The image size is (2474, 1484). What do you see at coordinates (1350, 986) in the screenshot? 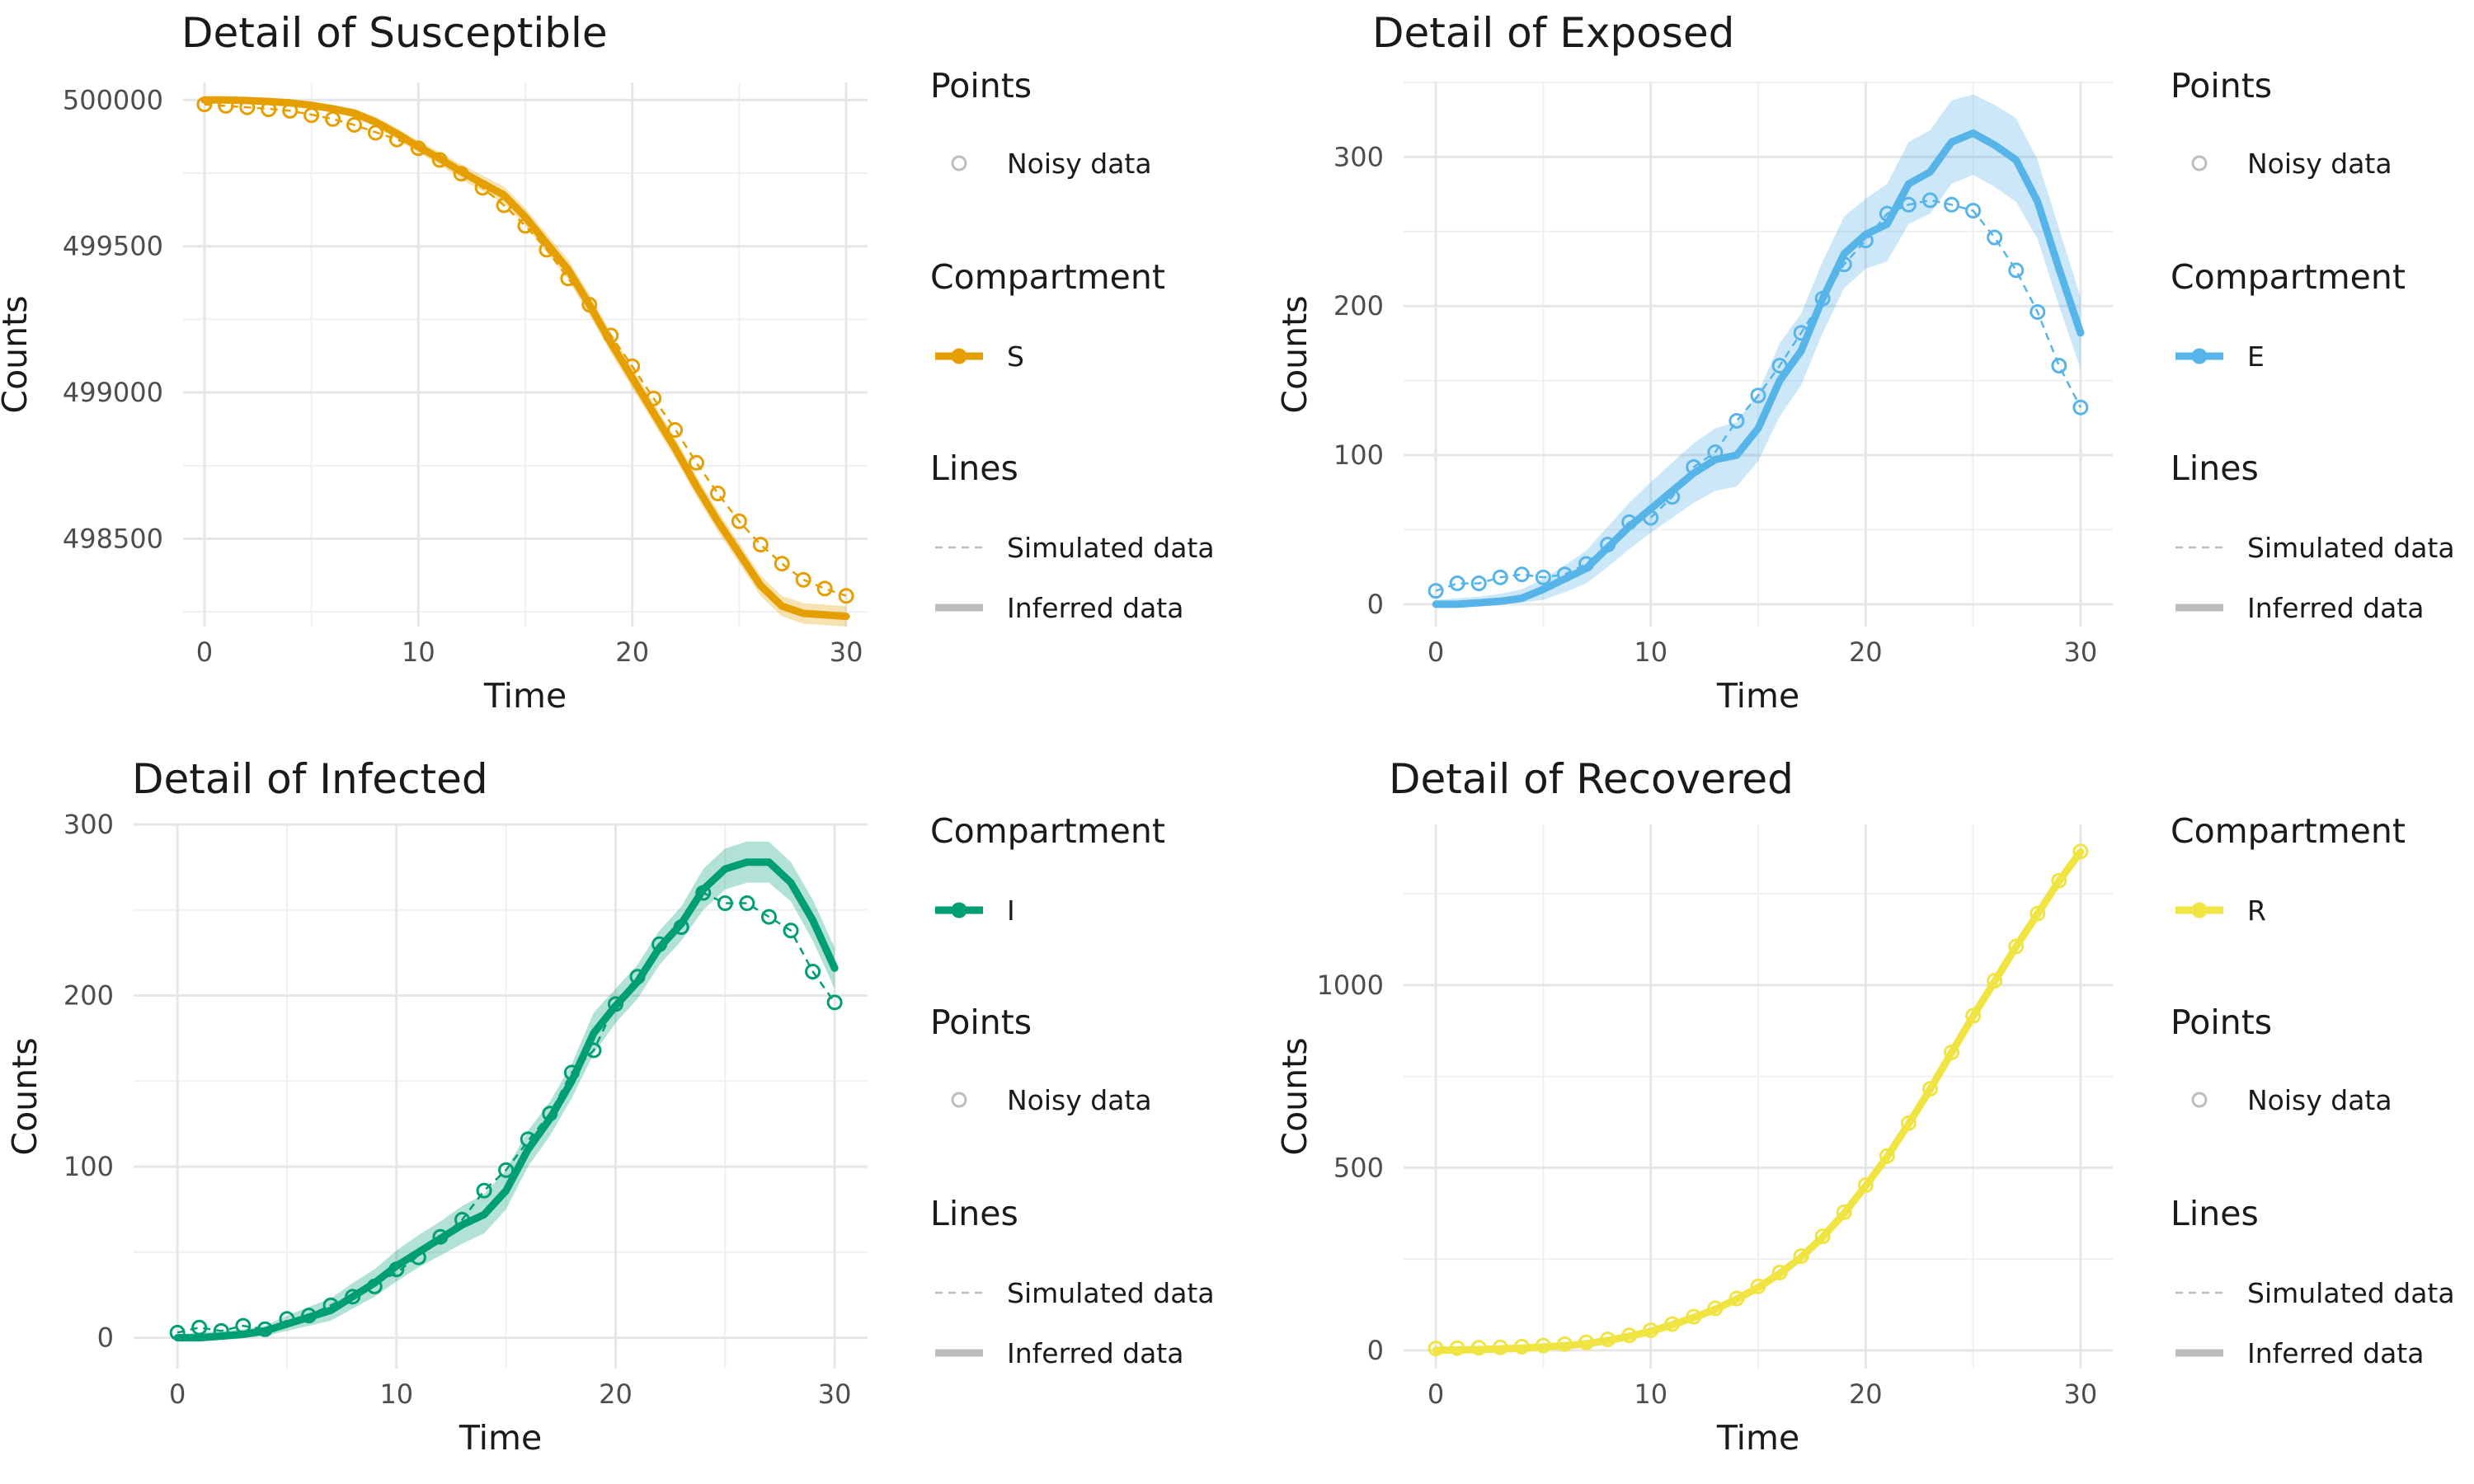
I see `y-tick-label: 1000` at bounding box center [1350, 986].